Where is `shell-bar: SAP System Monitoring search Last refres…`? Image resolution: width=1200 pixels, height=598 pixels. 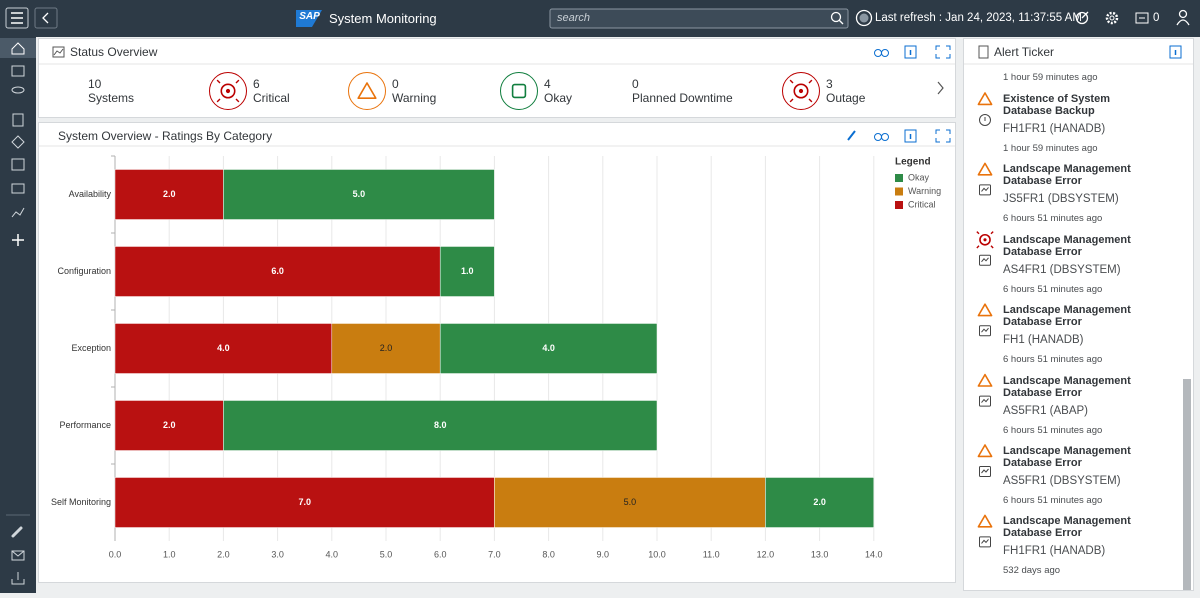 shell-bar: SAP System Monitoring search Last refres… is located at coordinates (600, 18).